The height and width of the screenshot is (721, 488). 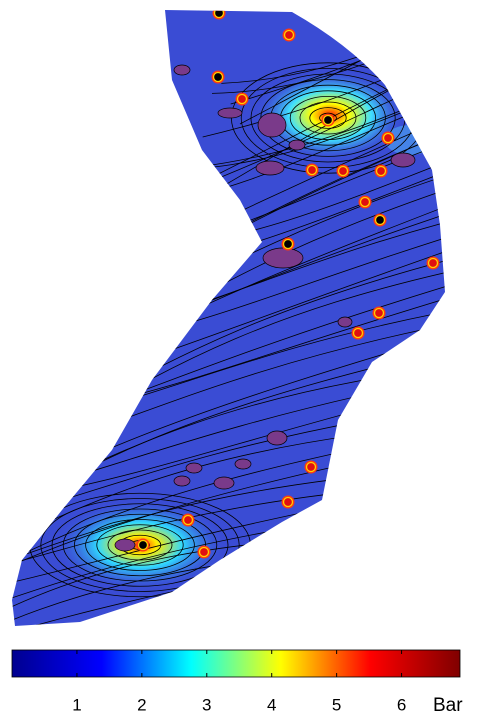 I want to click on tick-label: 3, so click(x=206, y=704).